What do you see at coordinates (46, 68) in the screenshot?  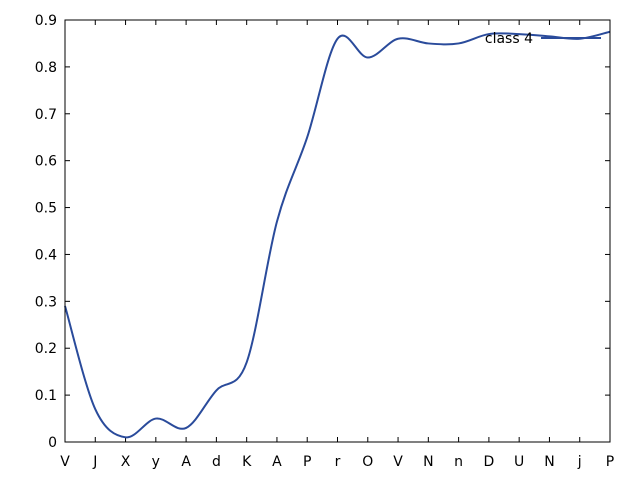 I see `y-tick-label: 0.8` at bounding box center [46, 68].